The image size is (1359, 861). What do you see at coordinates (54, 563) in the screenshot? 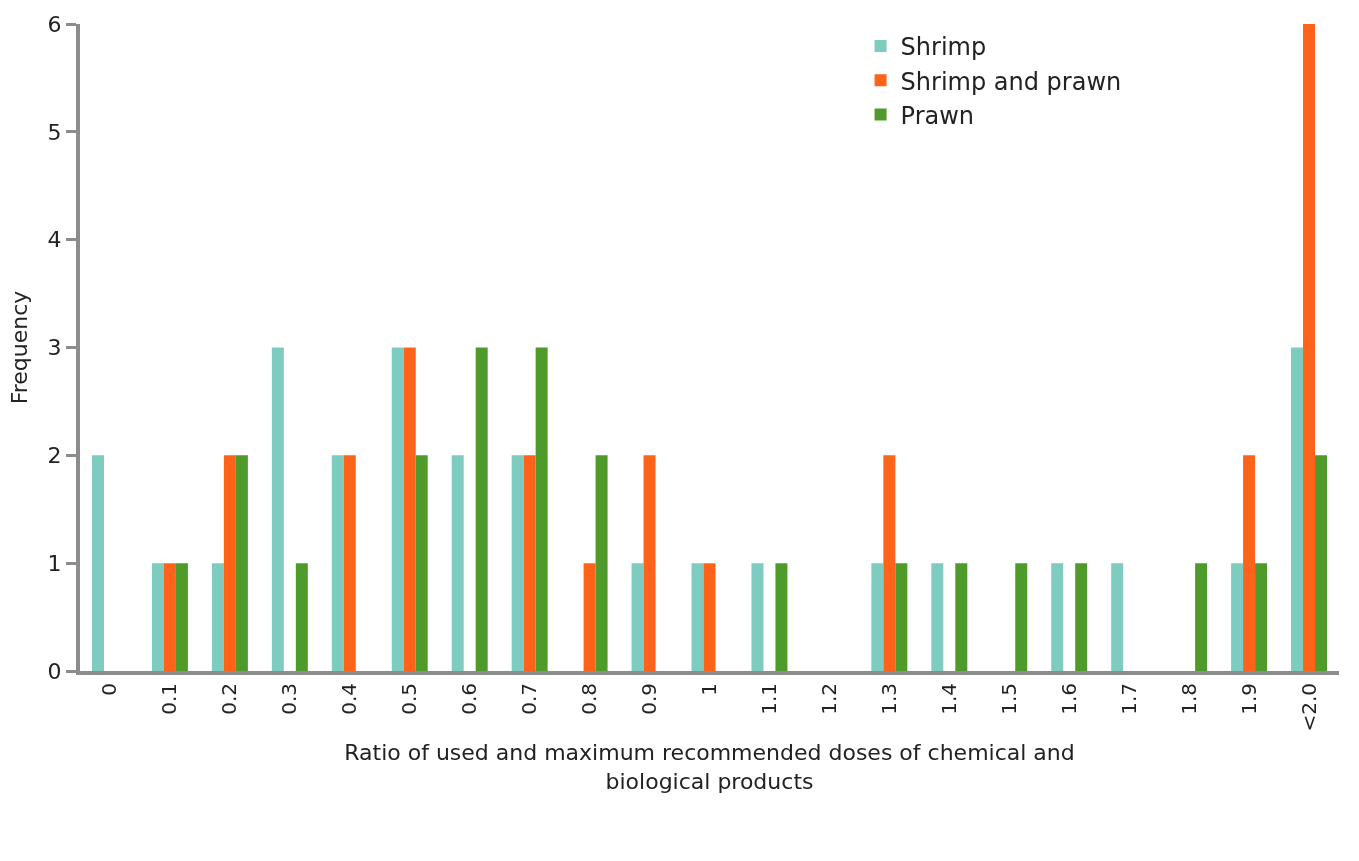
I see `y-tick-label: 1` at bounding box center [54, 563].